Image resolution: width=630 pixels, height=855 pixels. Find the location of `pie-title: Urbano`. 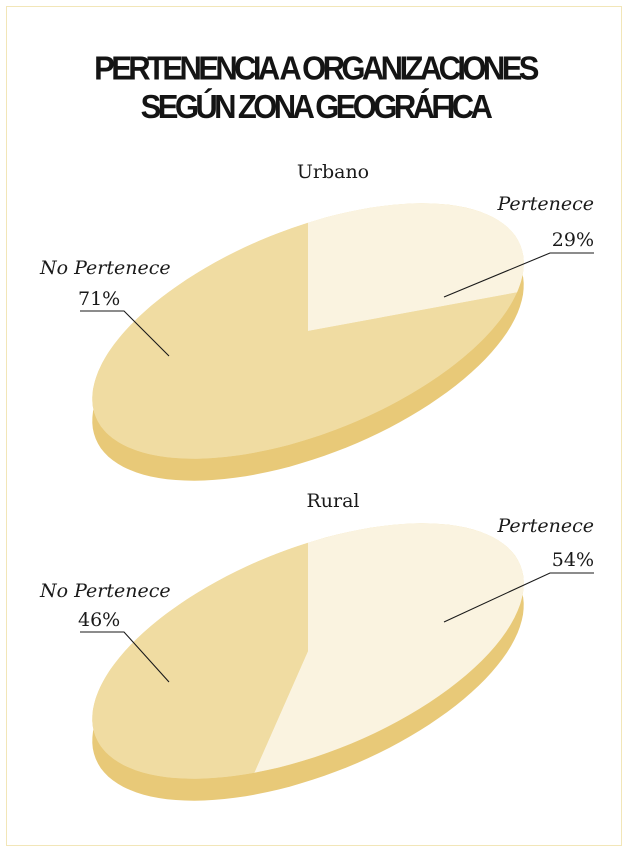

pie-title: Urbano is located at coordinates (333, 172).